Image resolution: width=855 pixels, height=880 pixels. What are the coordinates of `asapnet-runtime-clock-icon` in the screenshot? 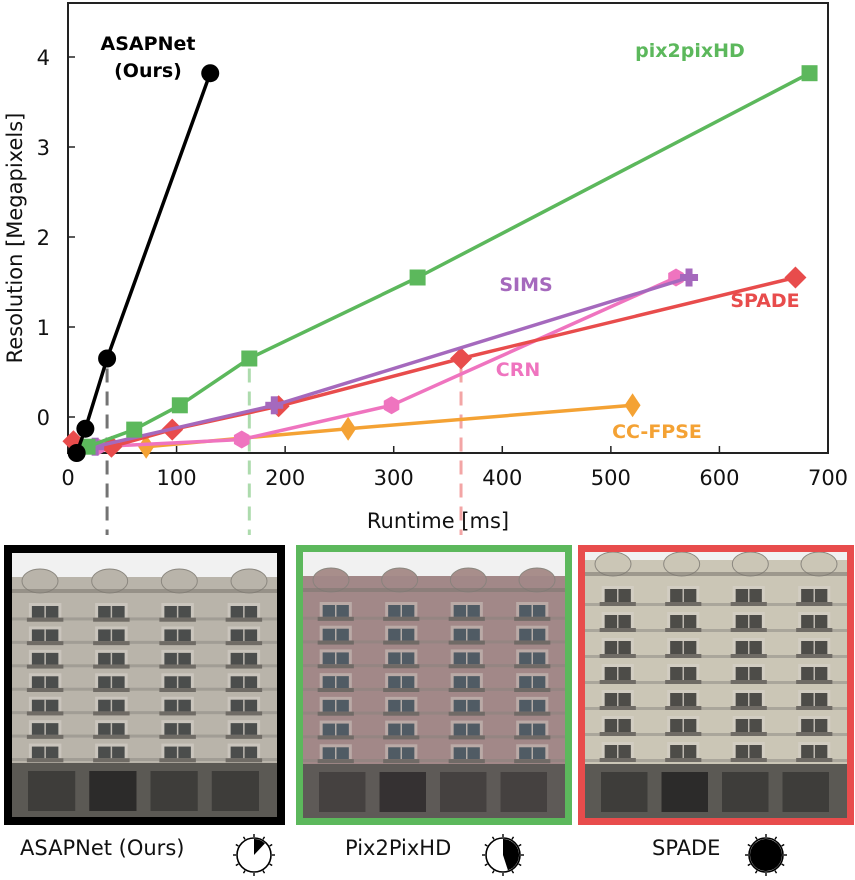 It's located at (254, 855).